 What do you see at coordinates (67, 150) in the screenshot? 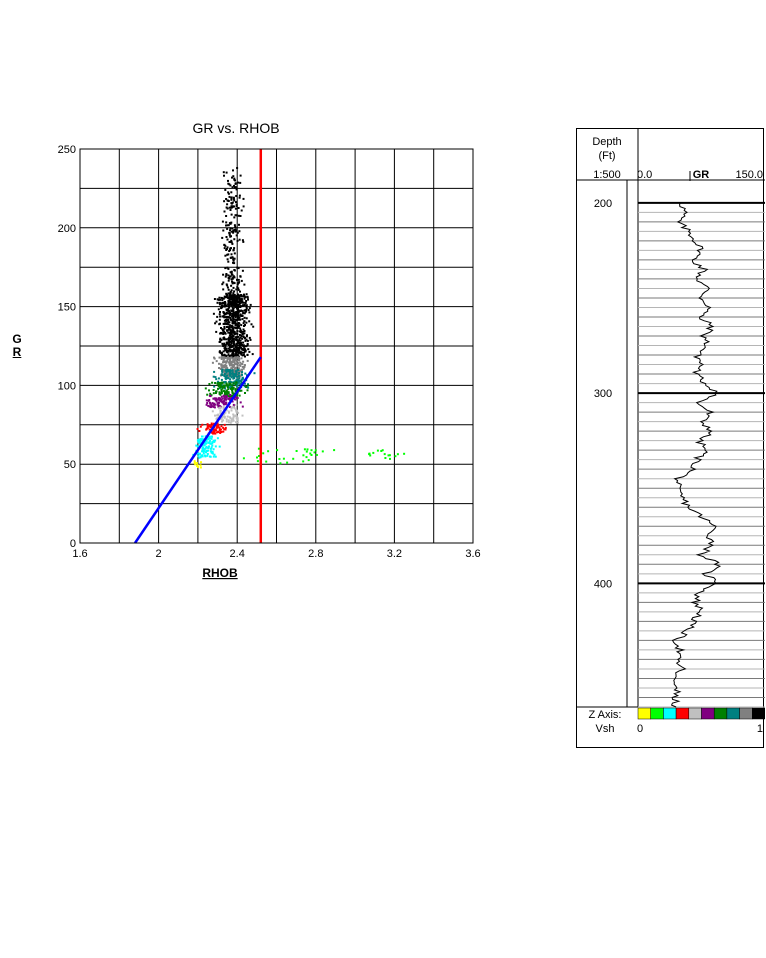
I see `y-tick-label: 250` at bounding box center [67, 150].